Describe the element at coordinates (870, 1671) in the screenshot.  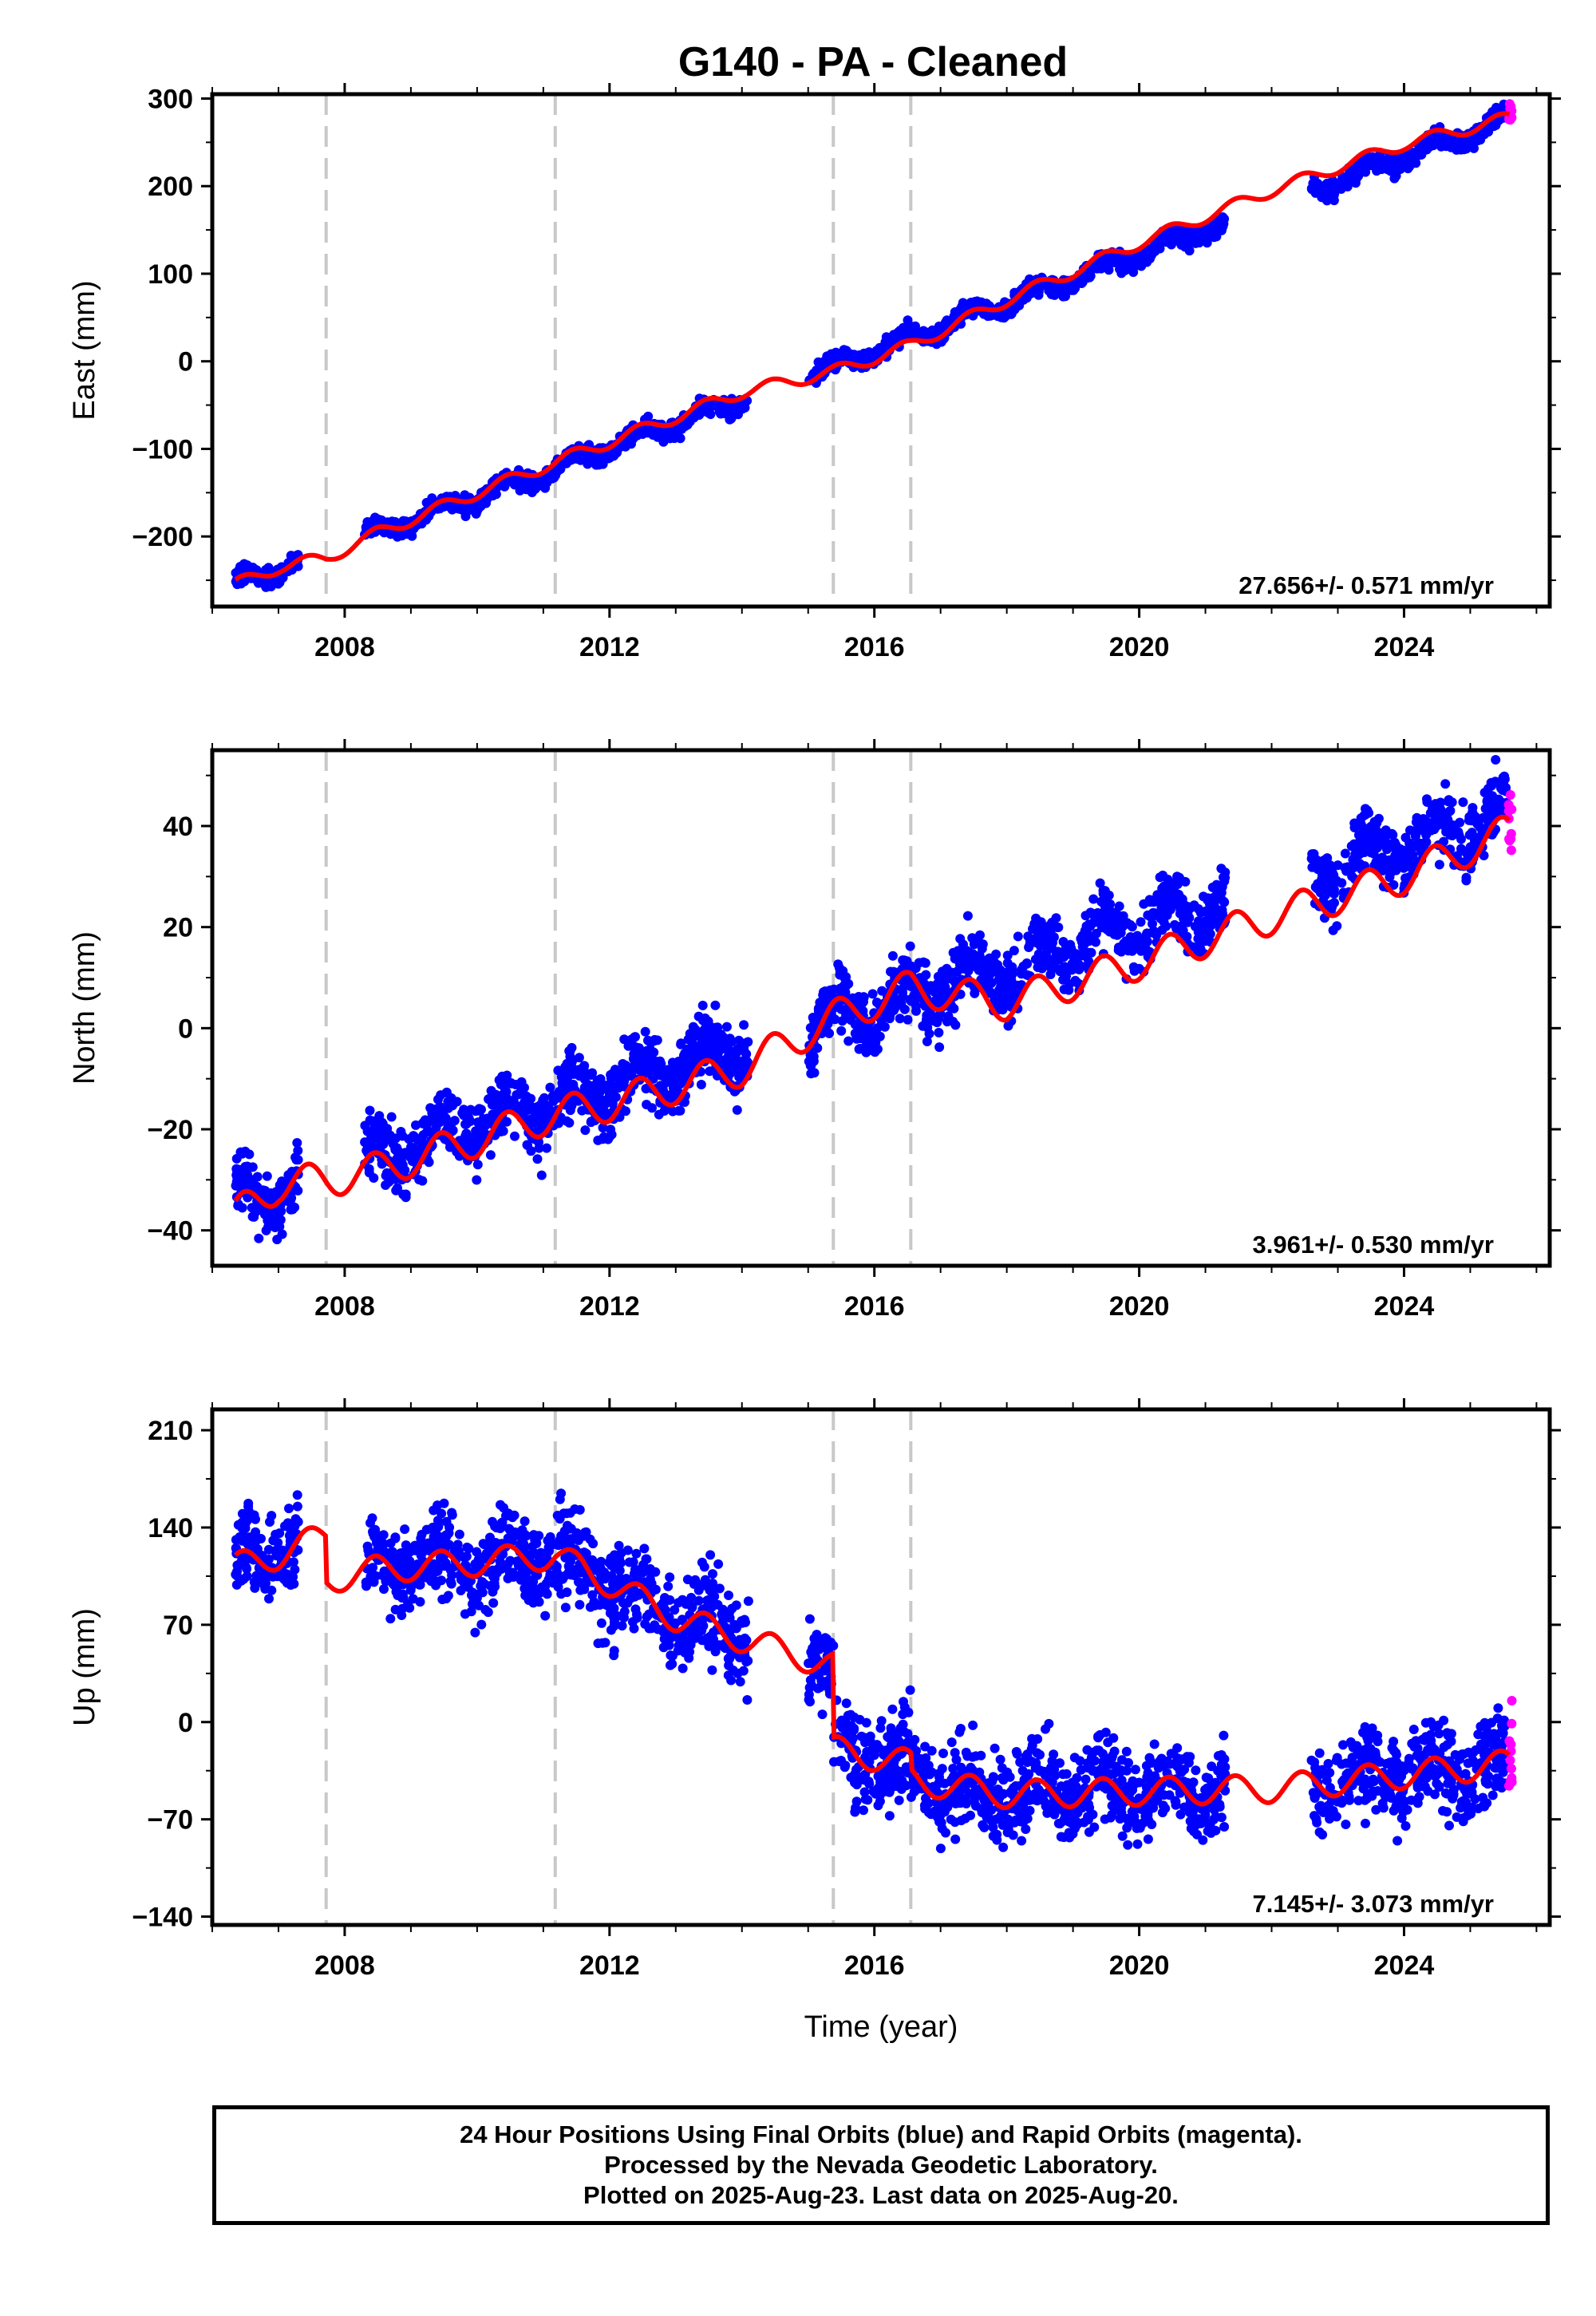
I see `series-final-up` at that location.